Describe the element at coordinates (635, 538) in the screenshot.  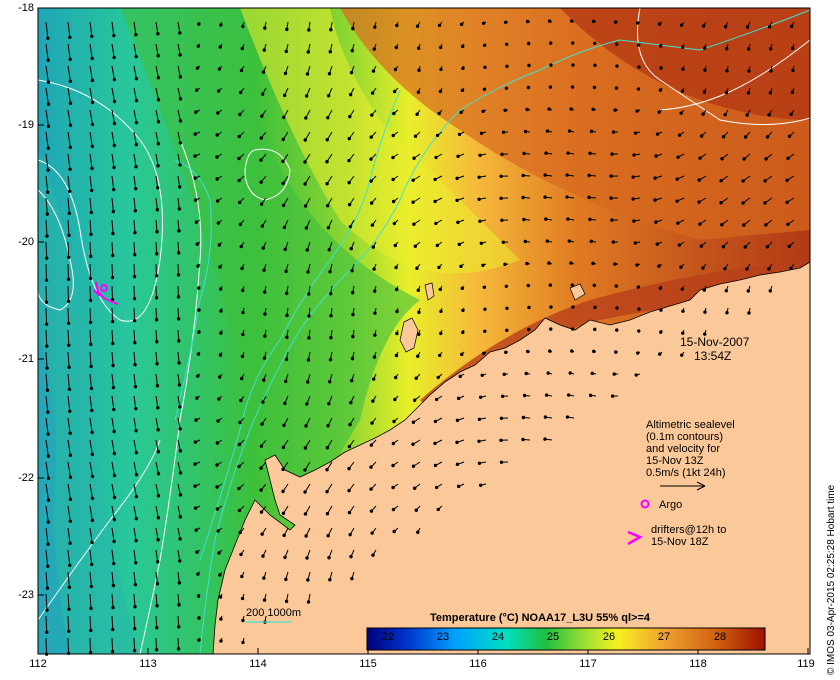
I see `drifter-legend-icon` at that location.